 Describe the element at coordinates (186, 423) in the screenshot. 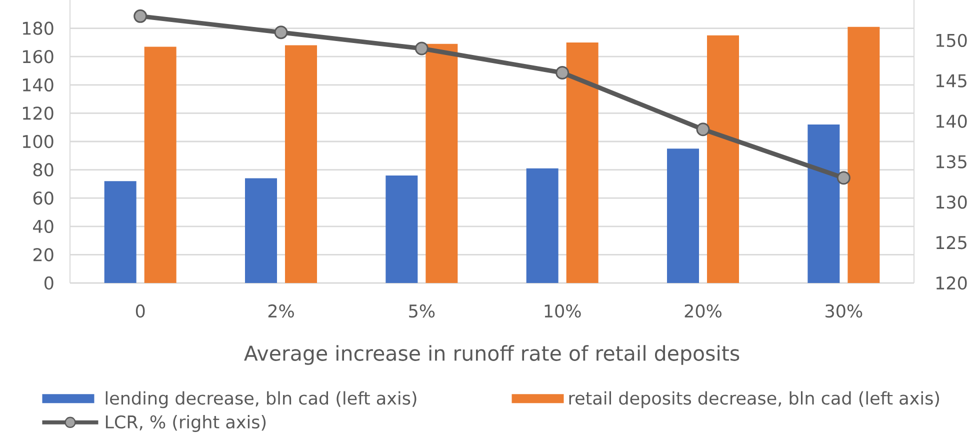

I see `legend-label: LCR, % (right axis)` at that location.